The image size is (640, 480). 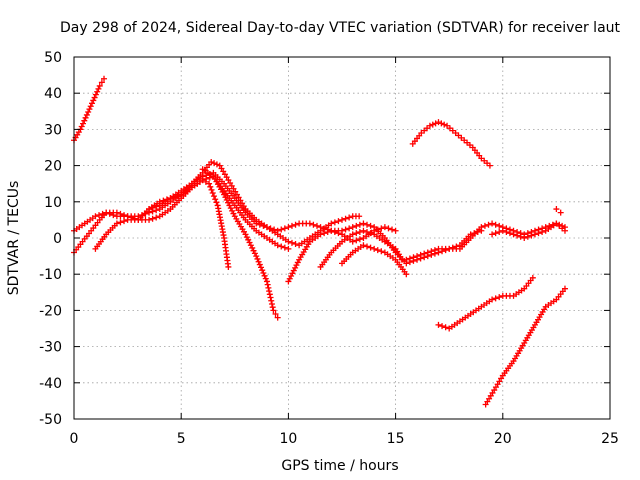 I want to click on y-tick-label: 10, so click(x=53, y=203).